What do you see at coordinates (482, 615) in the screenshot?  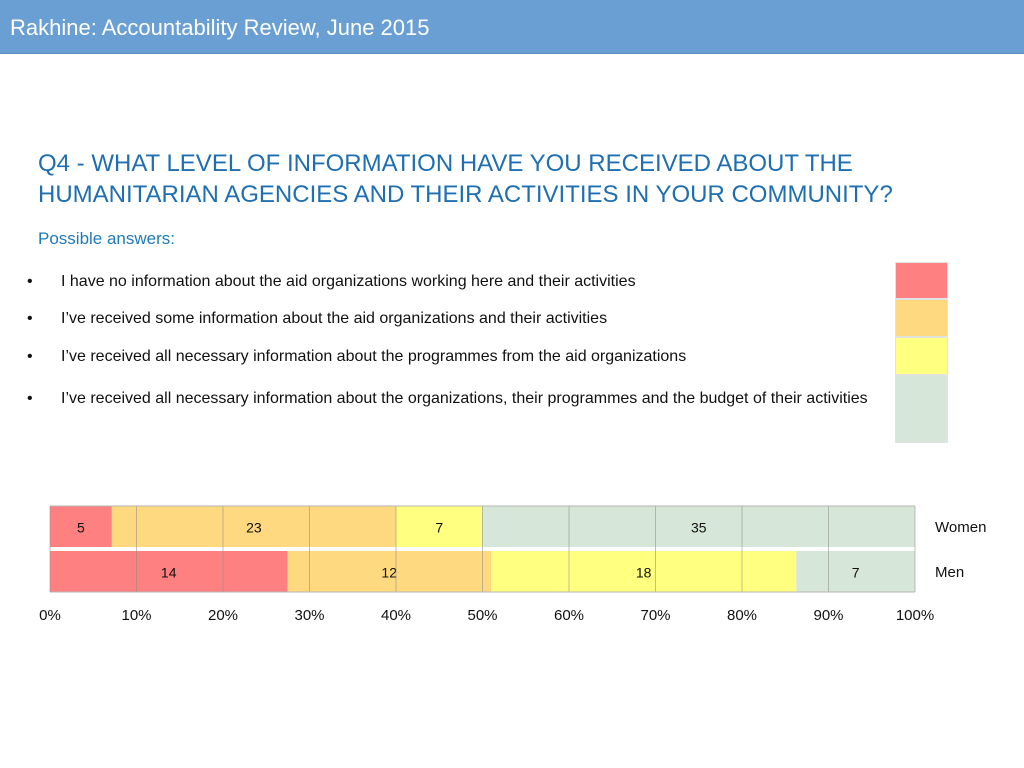 I see `x-tick-label: 50%` at bounding box center [482, 615].